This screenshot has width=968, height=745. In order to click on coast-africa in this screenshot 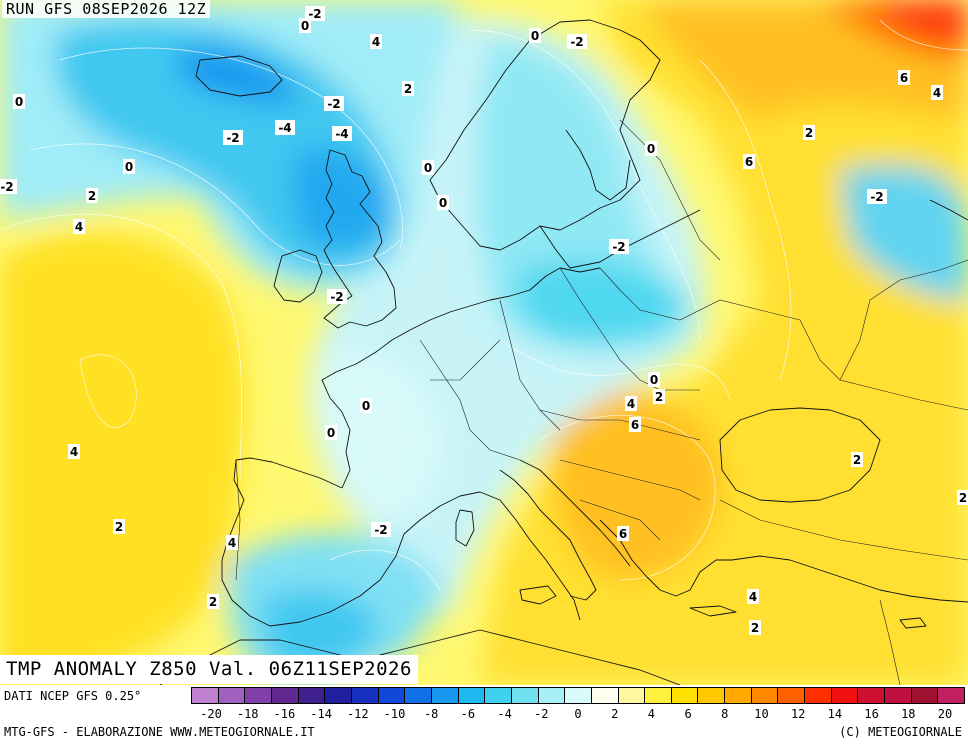, I will do `click(420, 657)`.